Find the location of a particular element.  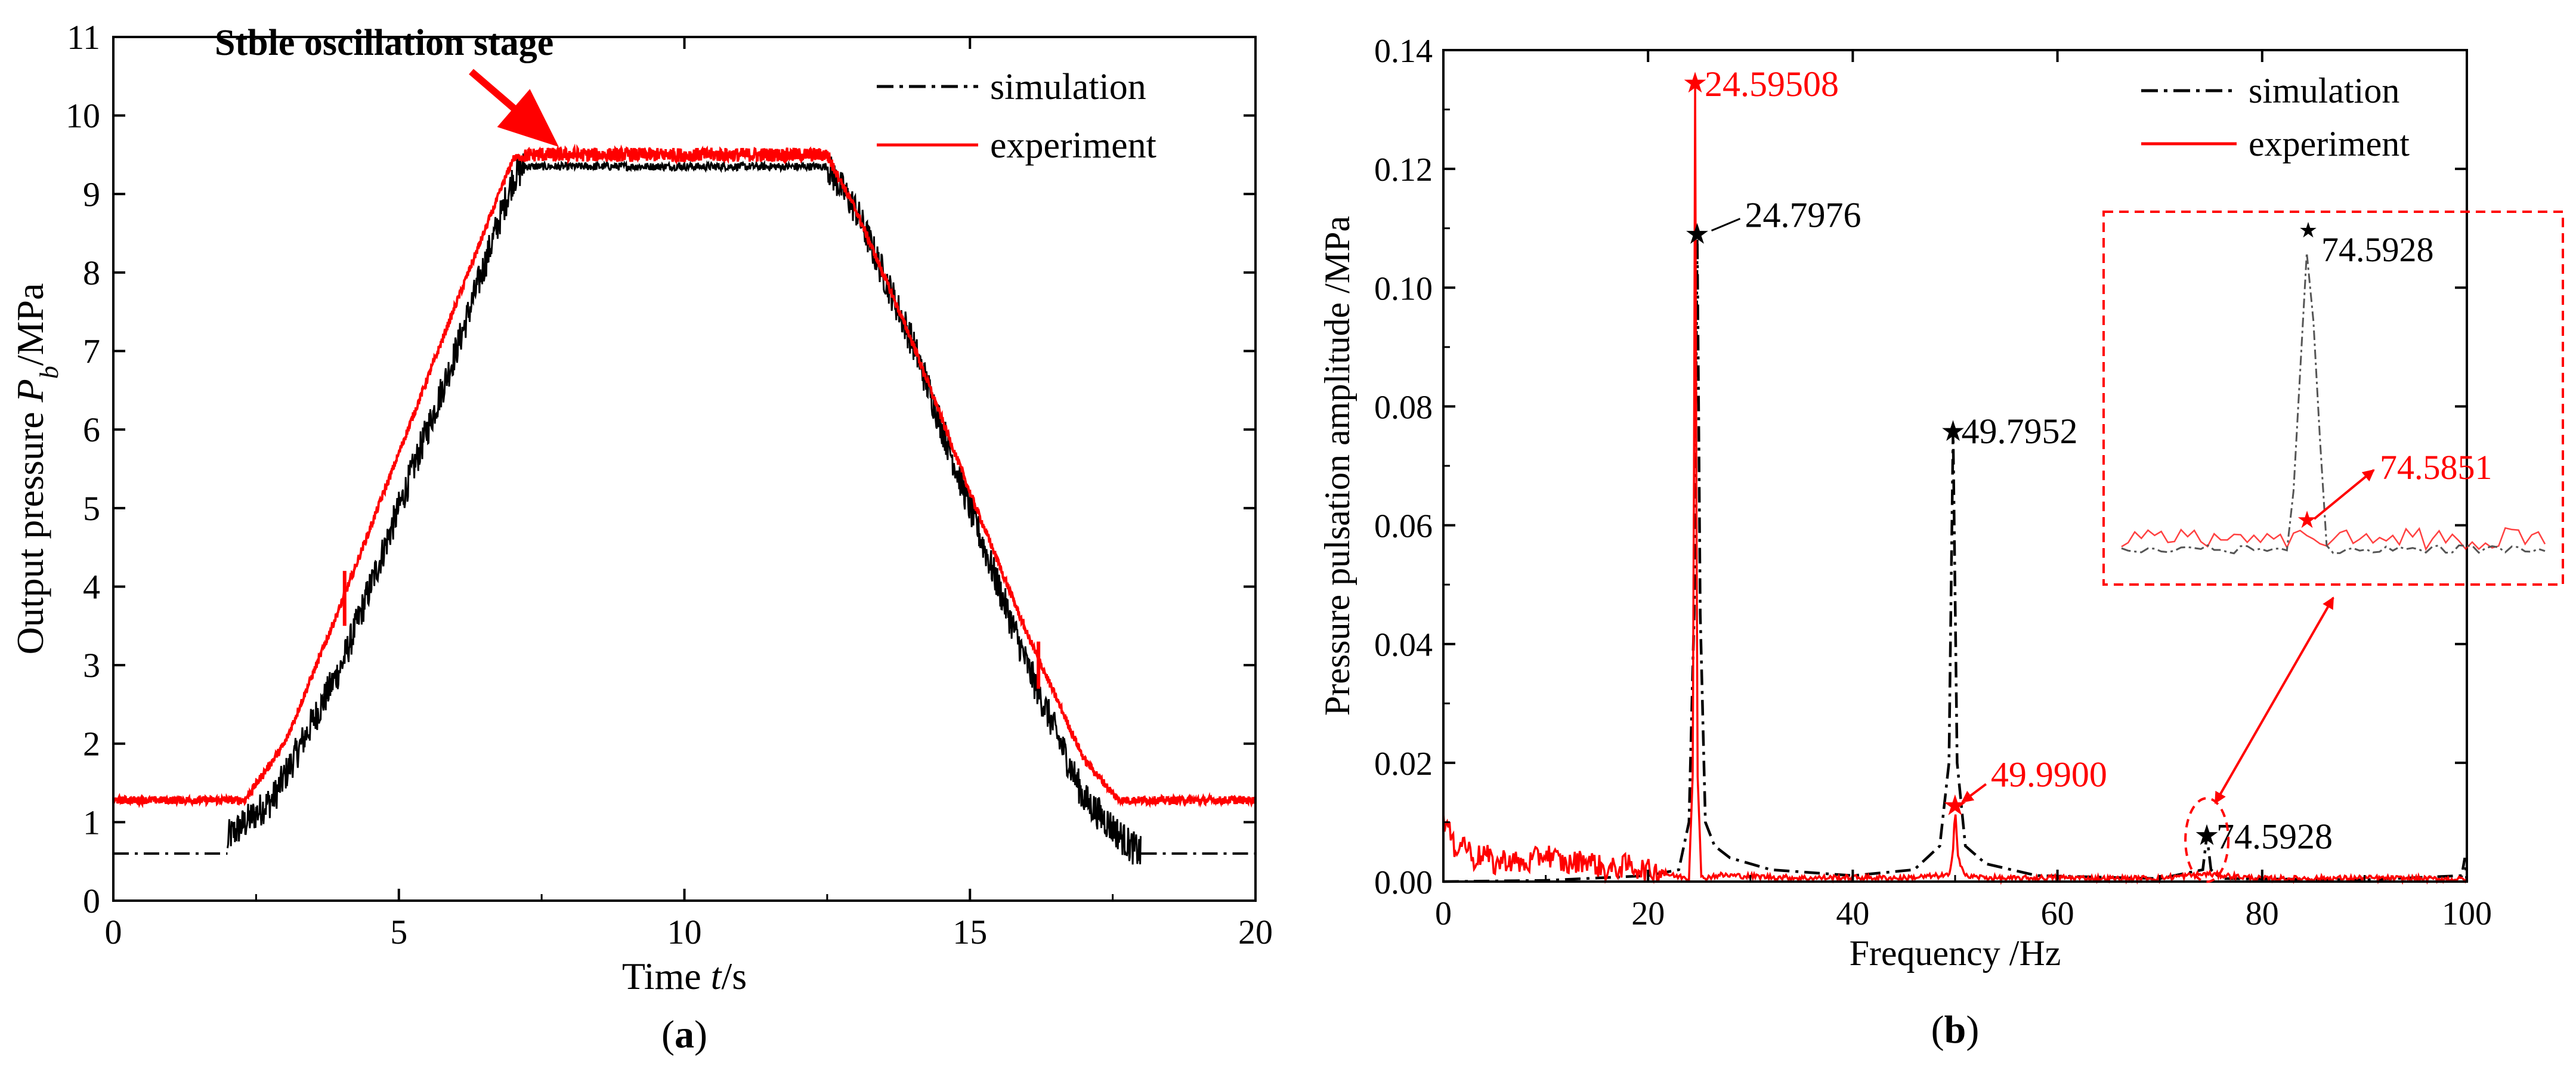

y-tick-label: 3 is located at coordinates (91, 665).